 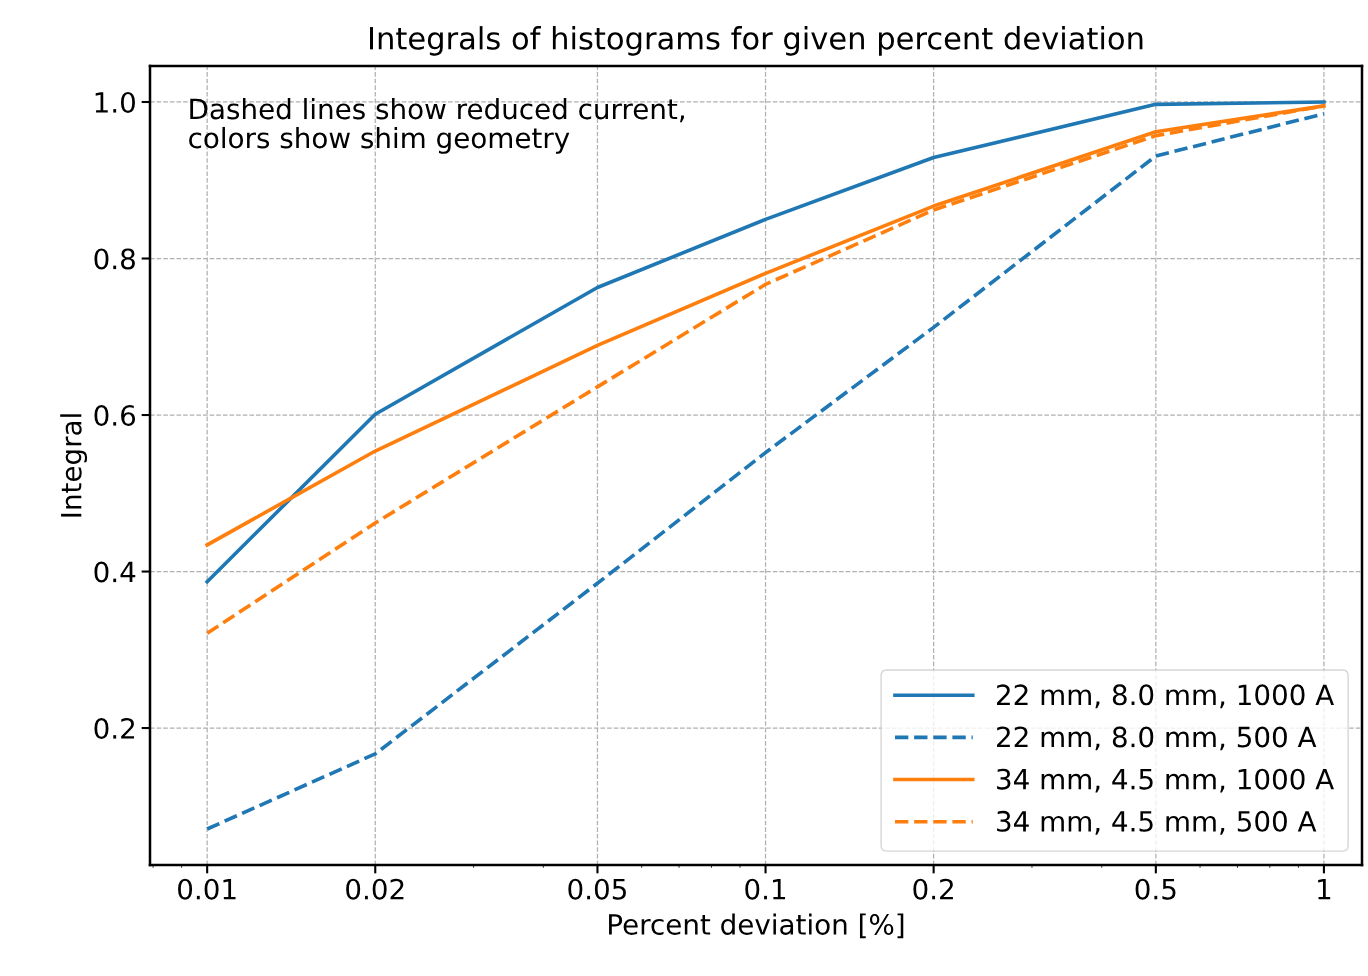 I want to click on x-tick-label: 0.05, so click(x=597, y=889).